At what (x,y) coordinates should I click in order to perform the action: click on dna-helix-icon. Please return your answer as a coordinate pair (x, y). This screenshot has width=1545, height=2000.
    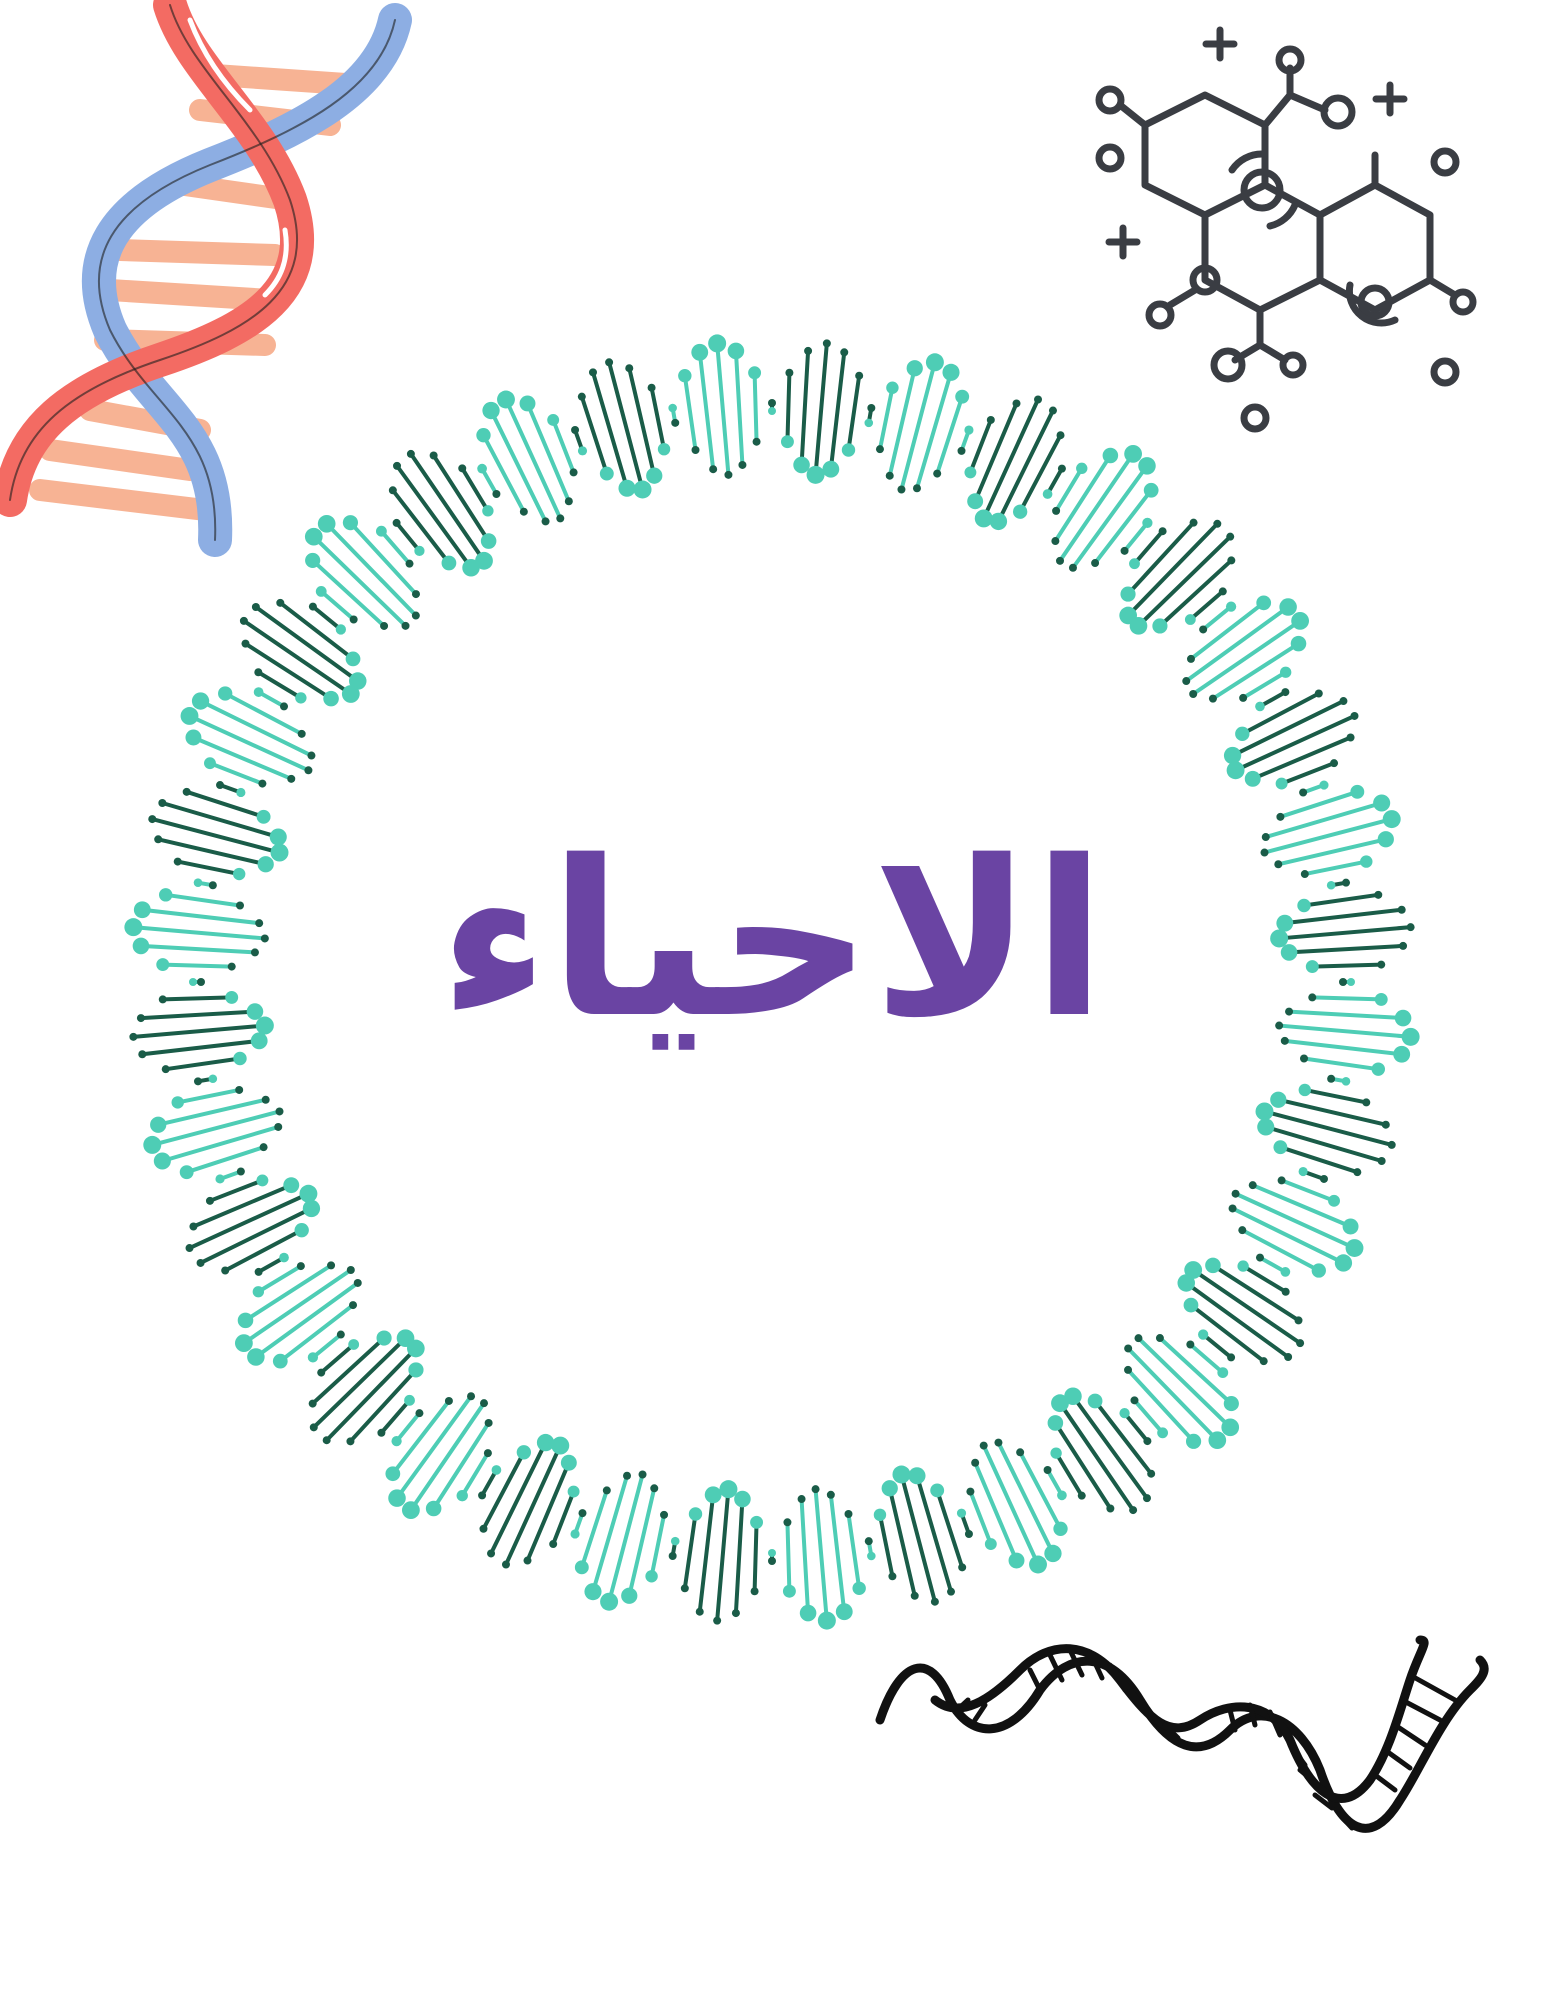
    Looking at the image, I should click on (206, 278).